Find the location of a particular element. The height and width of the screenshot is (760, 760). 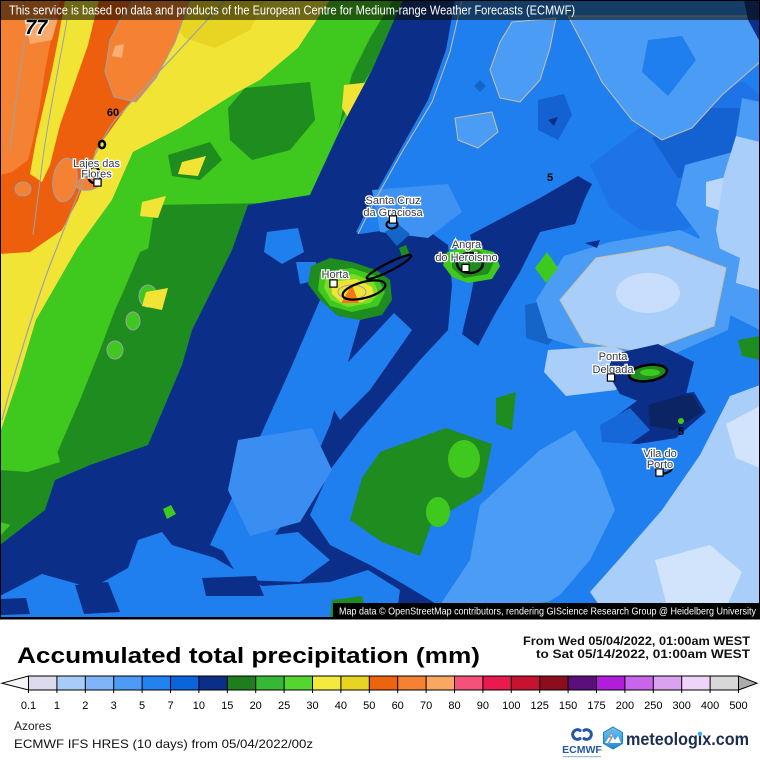

svg-text: 7 is located at coordinates (170, 706).